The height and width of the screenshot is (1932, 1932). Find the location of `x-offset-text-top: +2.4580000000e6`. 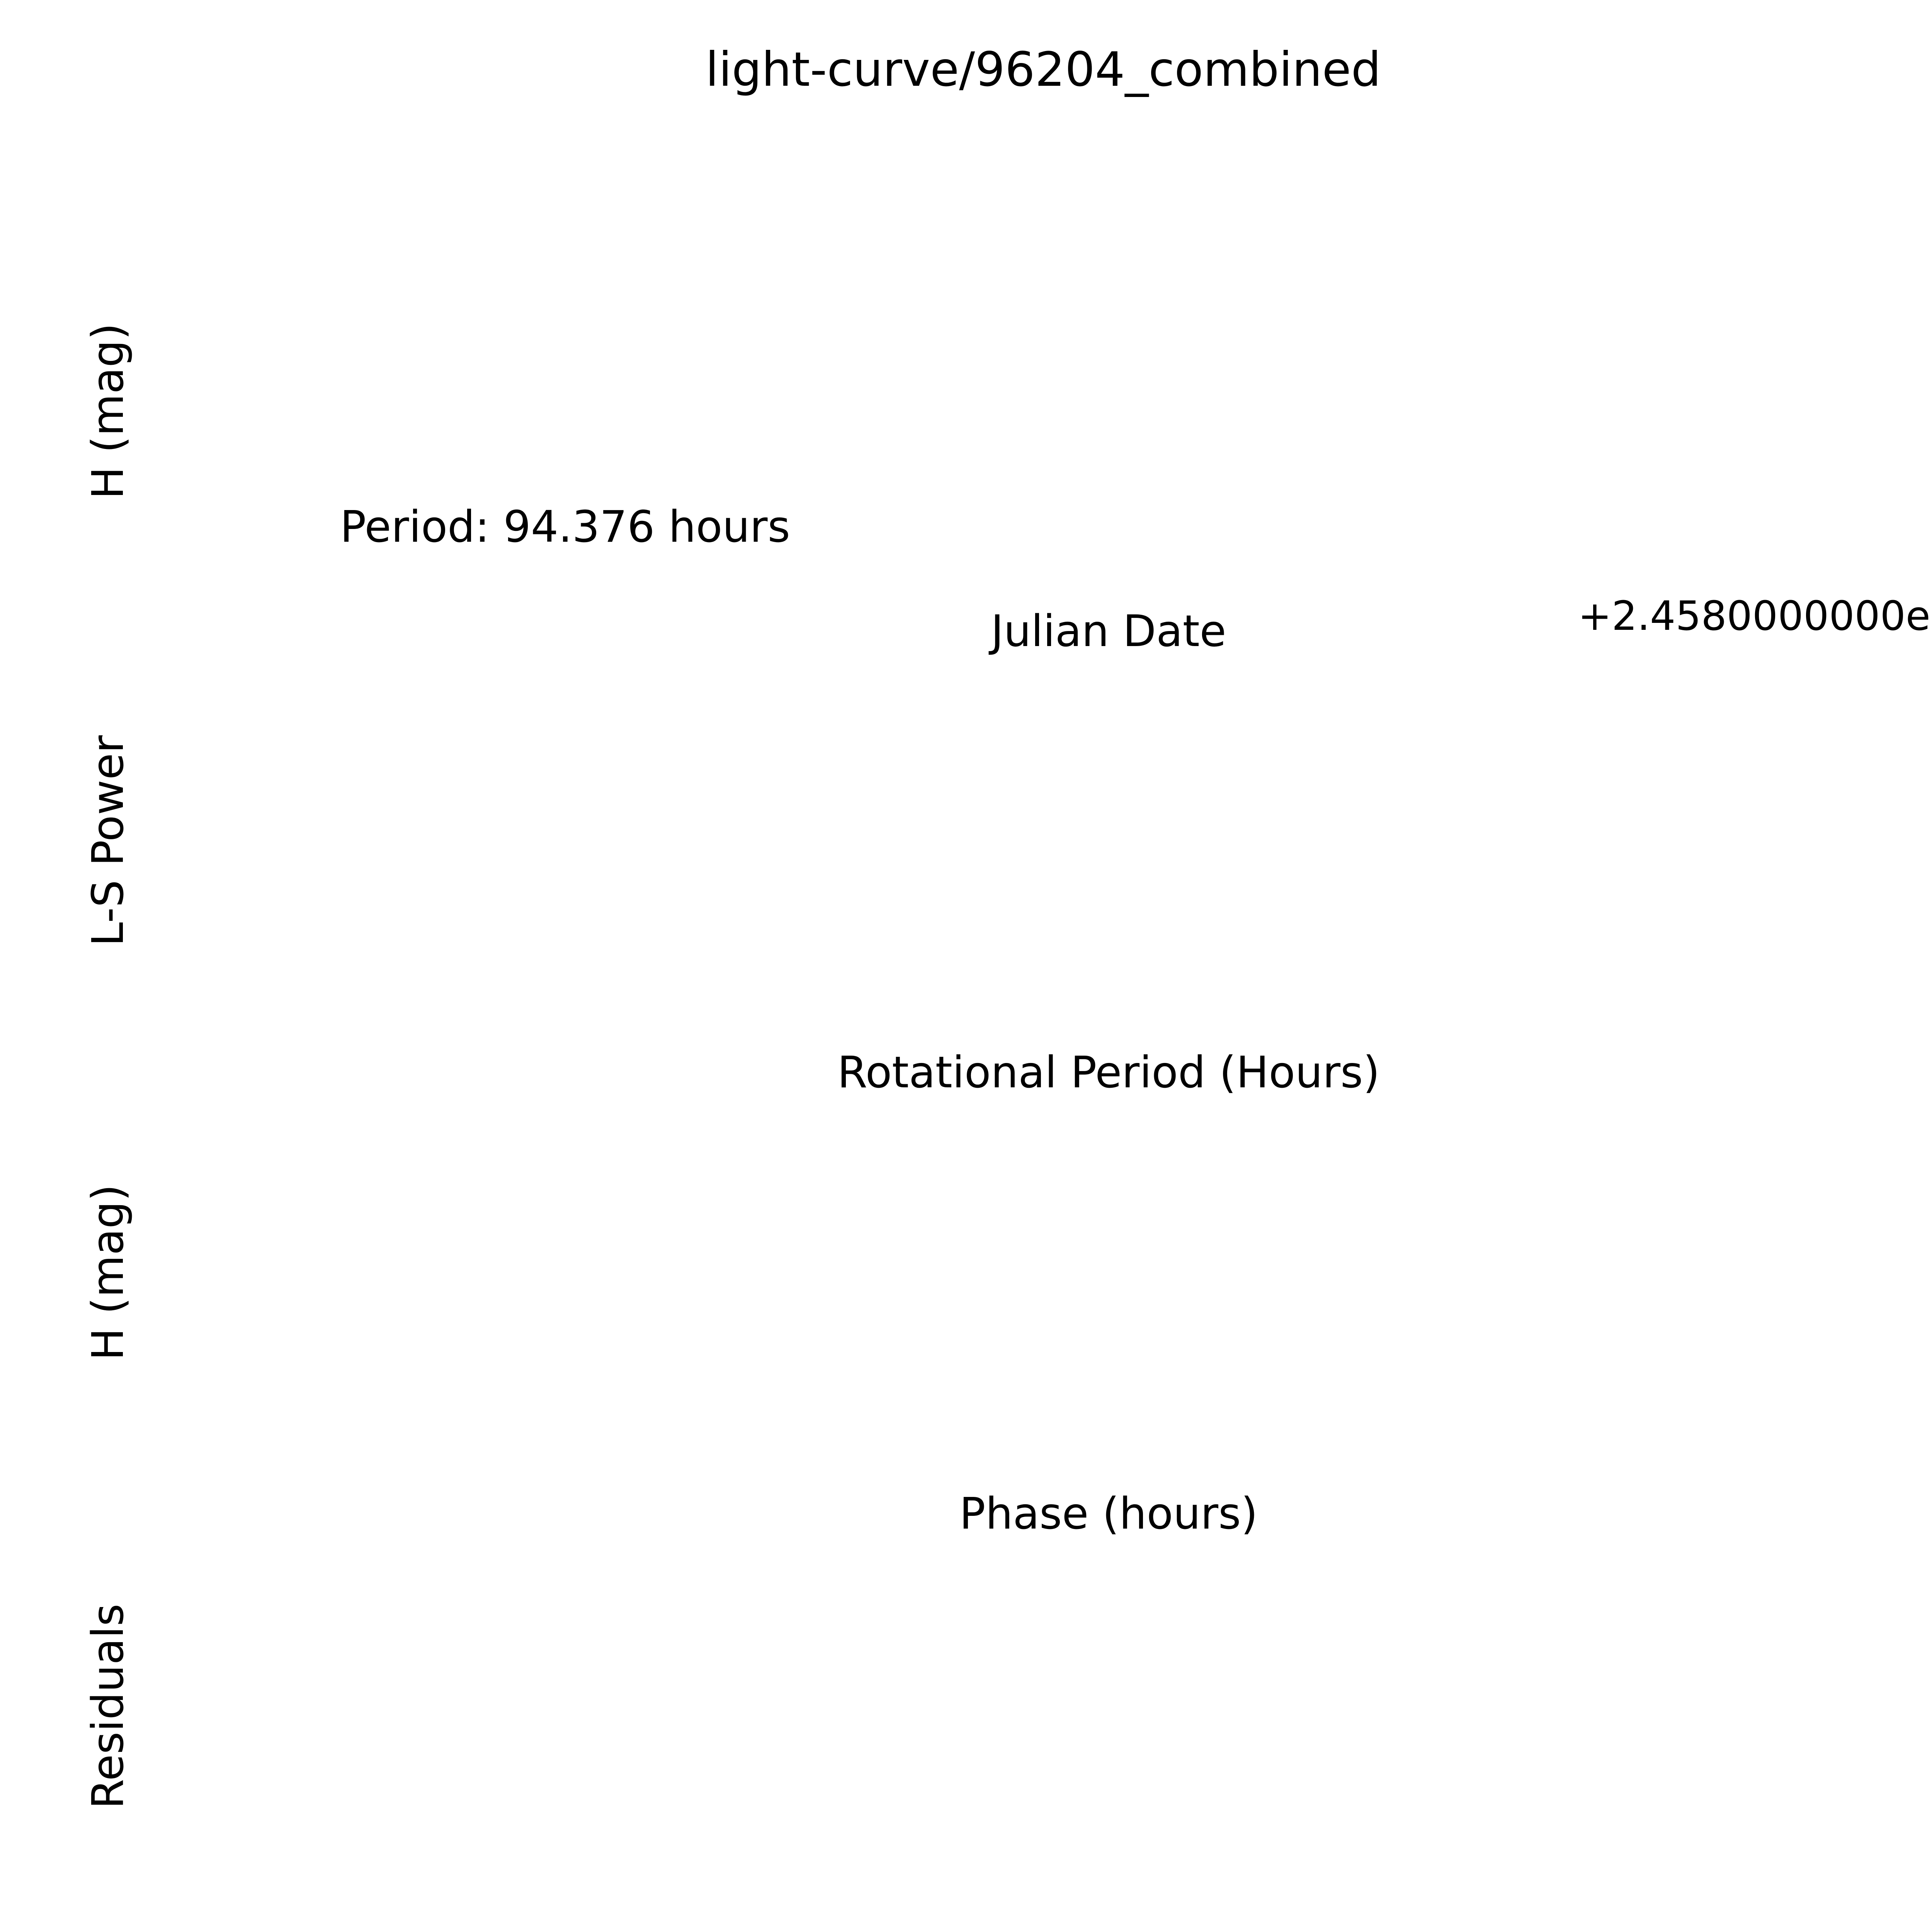

x-offset-text-top: +2.4580000000e6 is located at coordinates (1755, 616).